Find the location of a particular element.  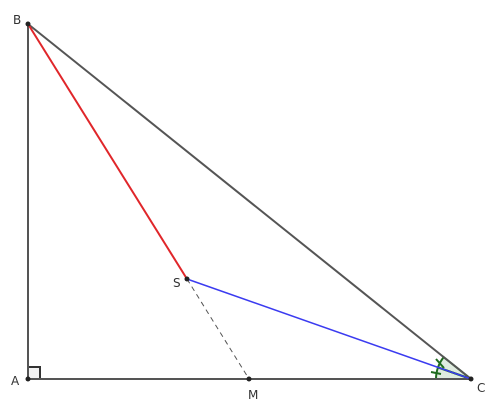

segment-sc is located at coordinates (329, 329).